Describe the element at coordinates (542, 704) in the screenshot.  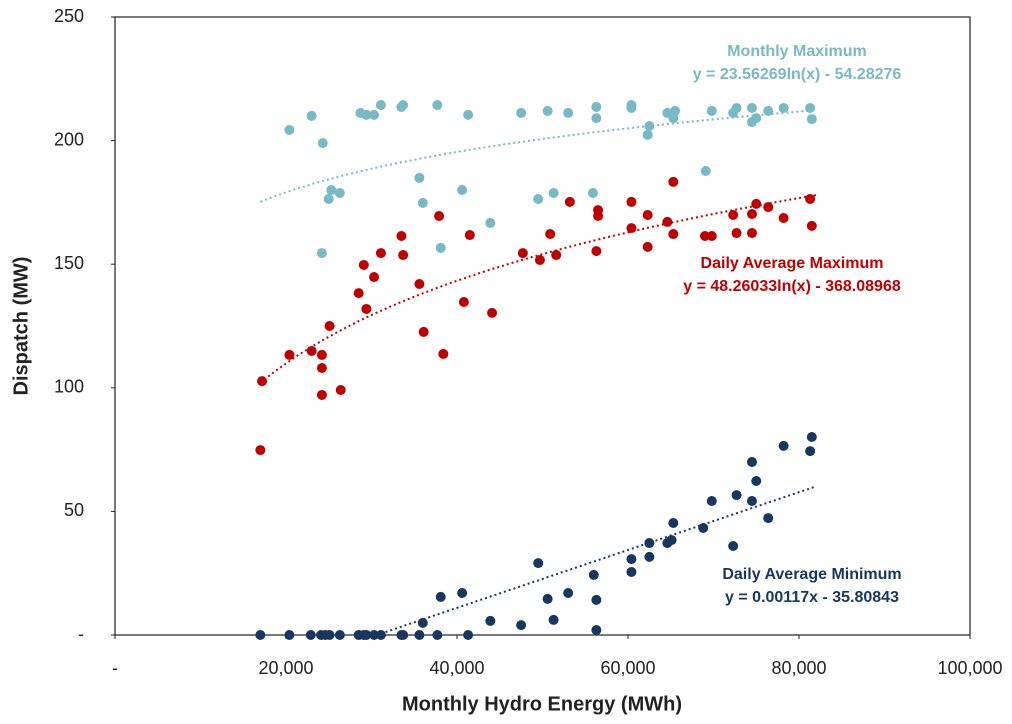
I see `x-axis-title: Monthly Hydro Energy (MWh)` at that location.